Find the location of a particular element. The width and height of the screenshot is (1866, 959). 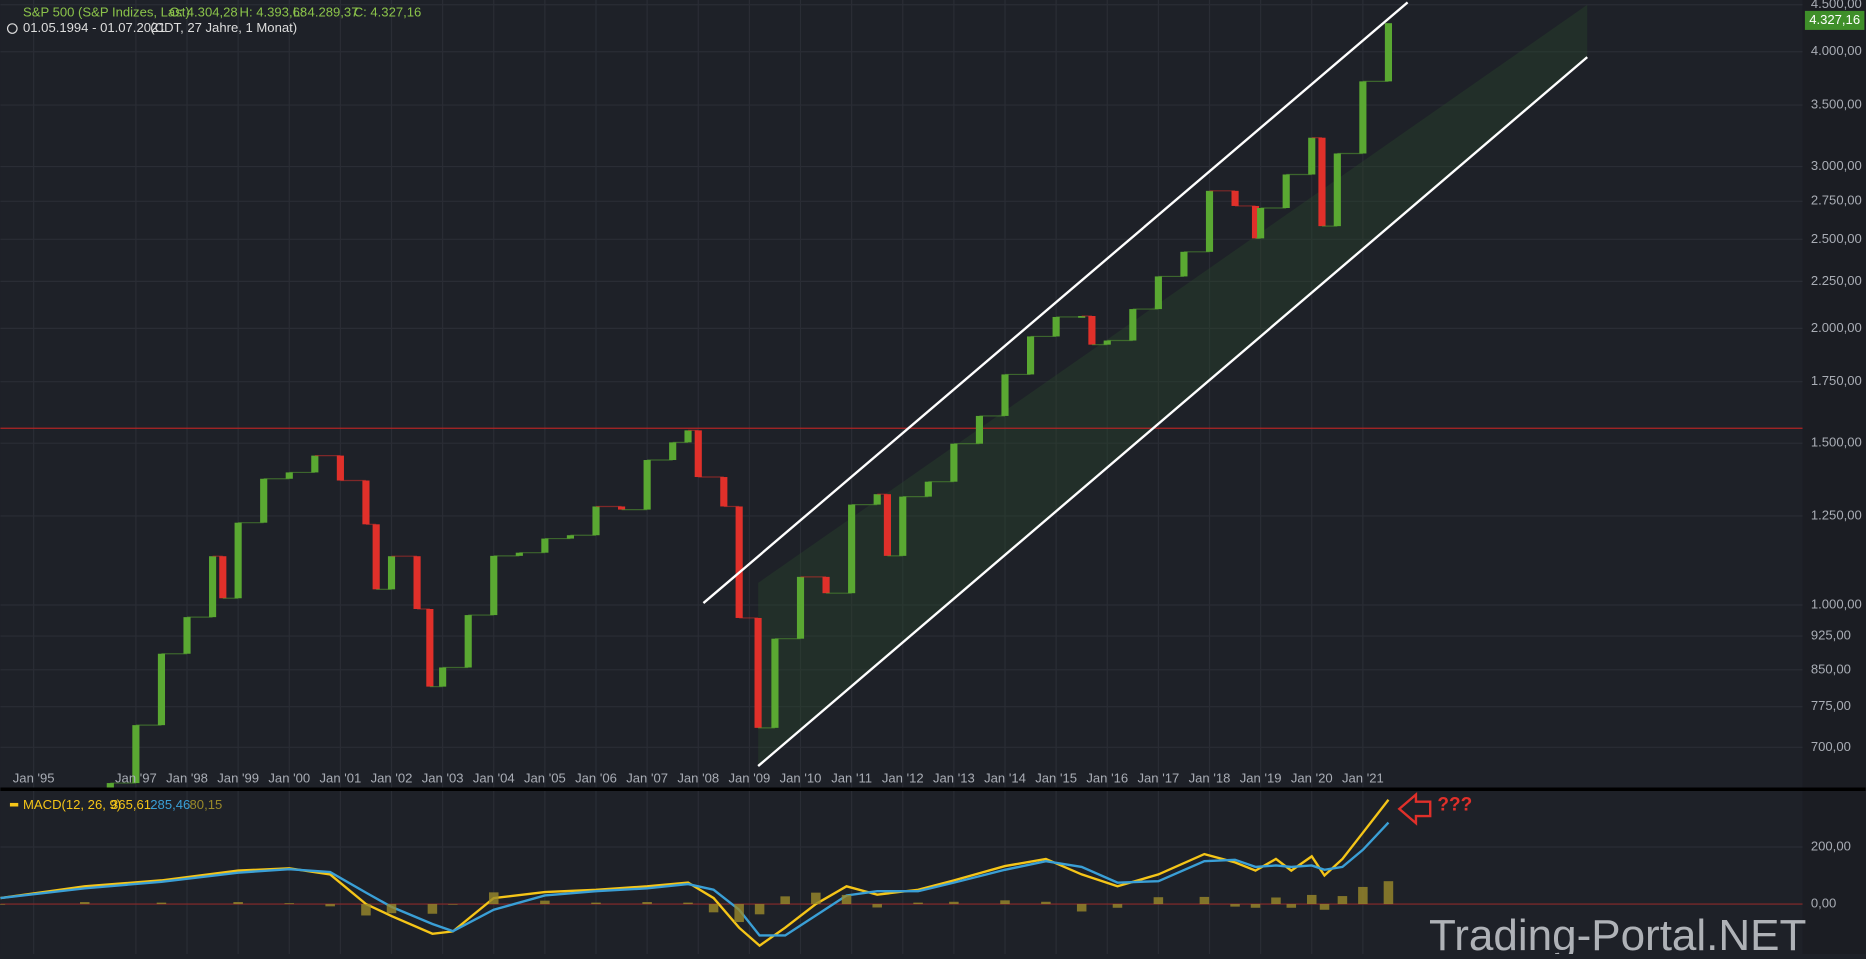

macd-title: MACD(12, 26, 9) is located at coordinates (72, 804).